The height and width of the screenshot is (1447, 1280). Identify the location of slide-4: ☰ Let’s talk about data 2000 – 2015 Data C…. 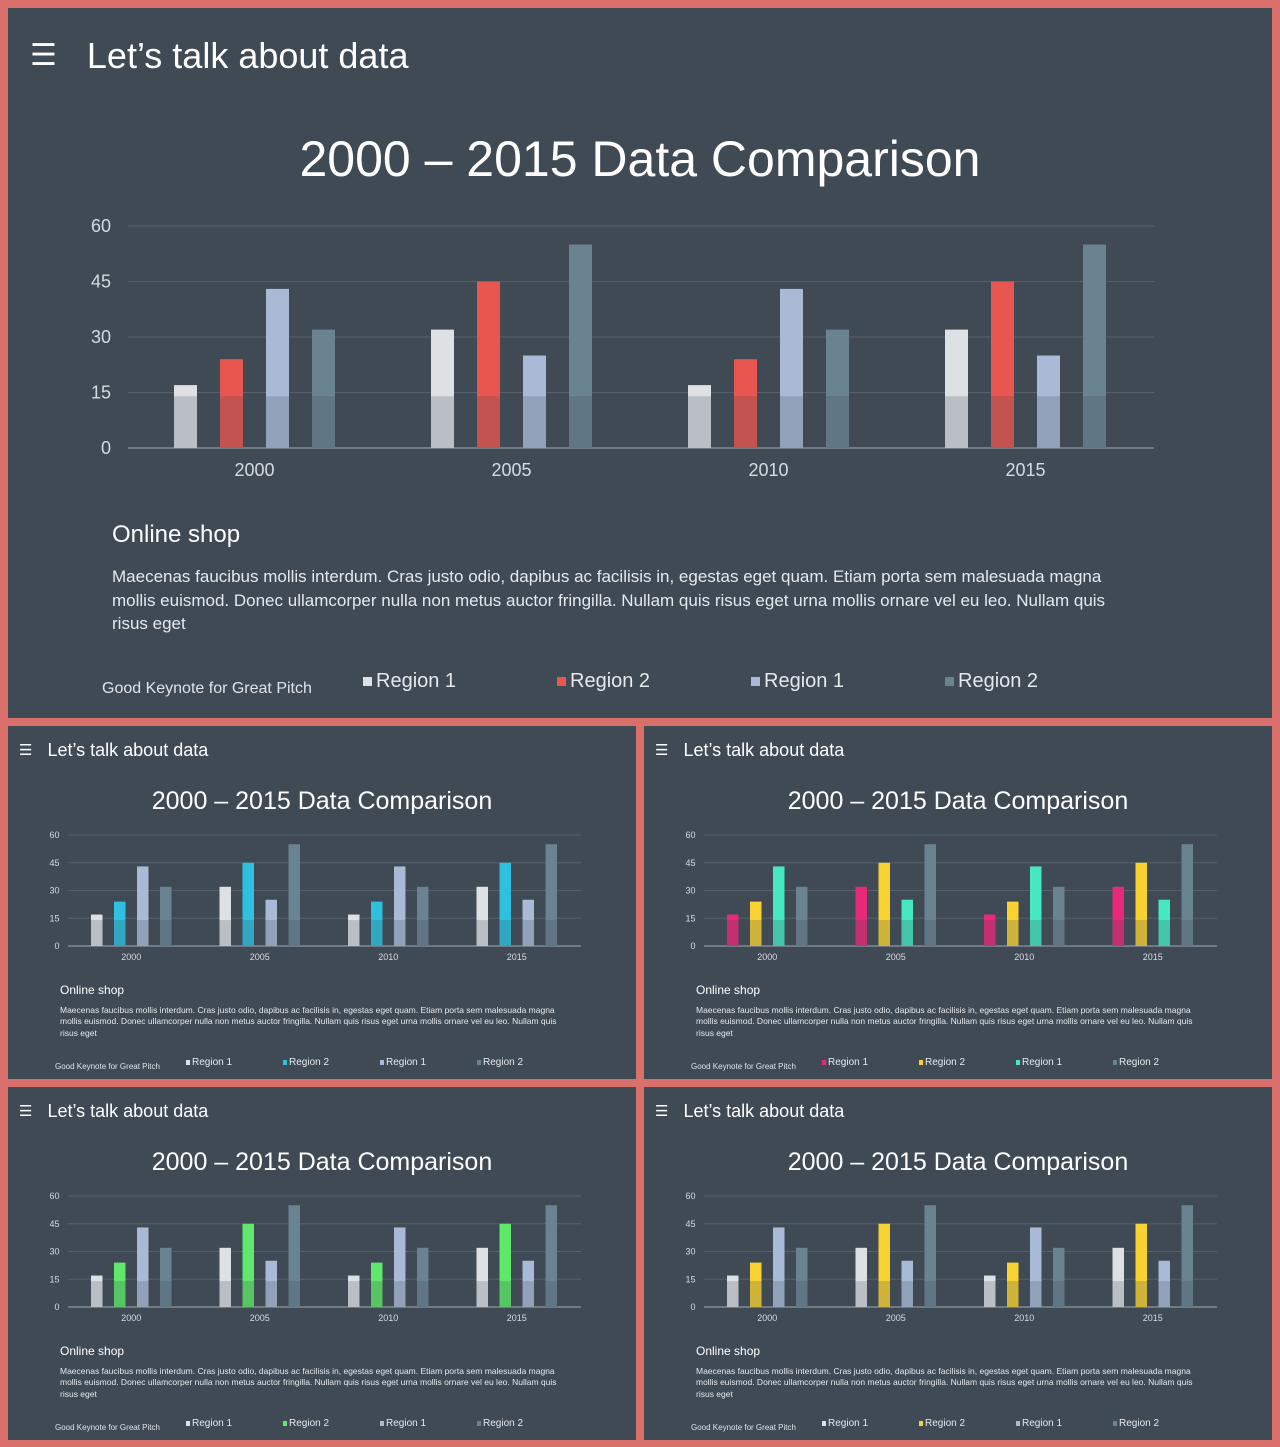
(322, 1263).